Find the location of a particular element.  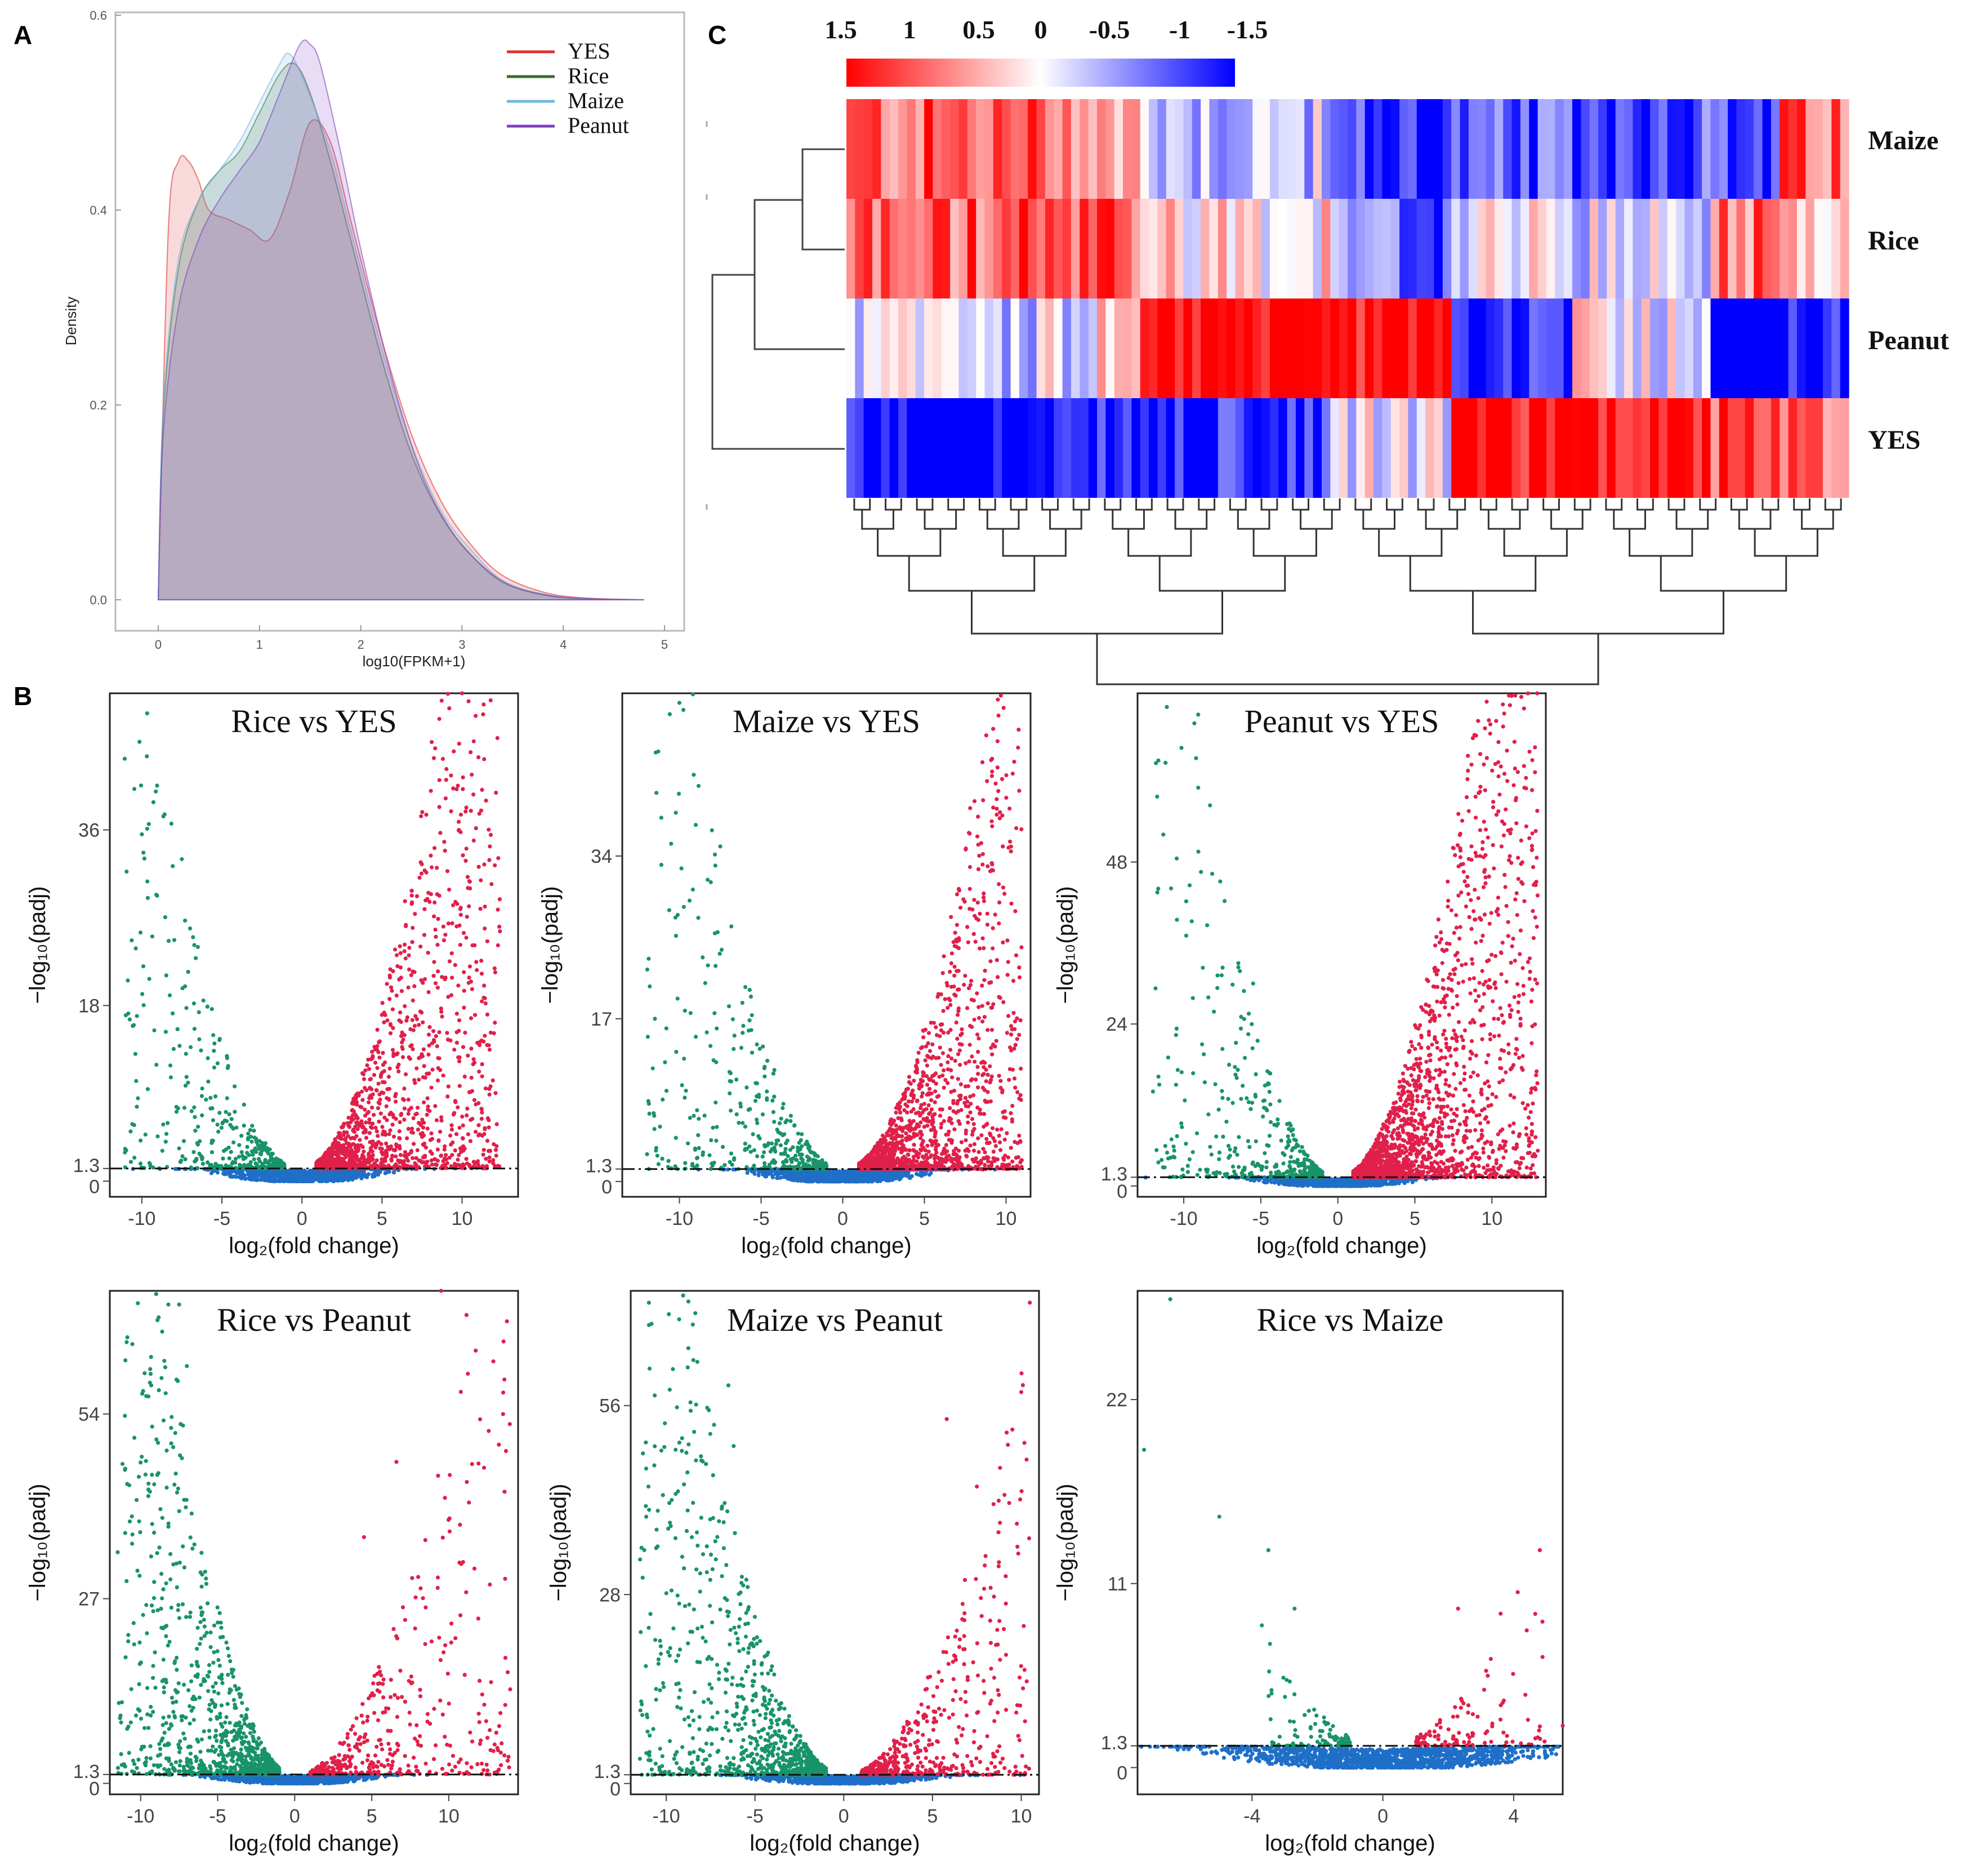

density-areas is located at coordinates (401, 319).